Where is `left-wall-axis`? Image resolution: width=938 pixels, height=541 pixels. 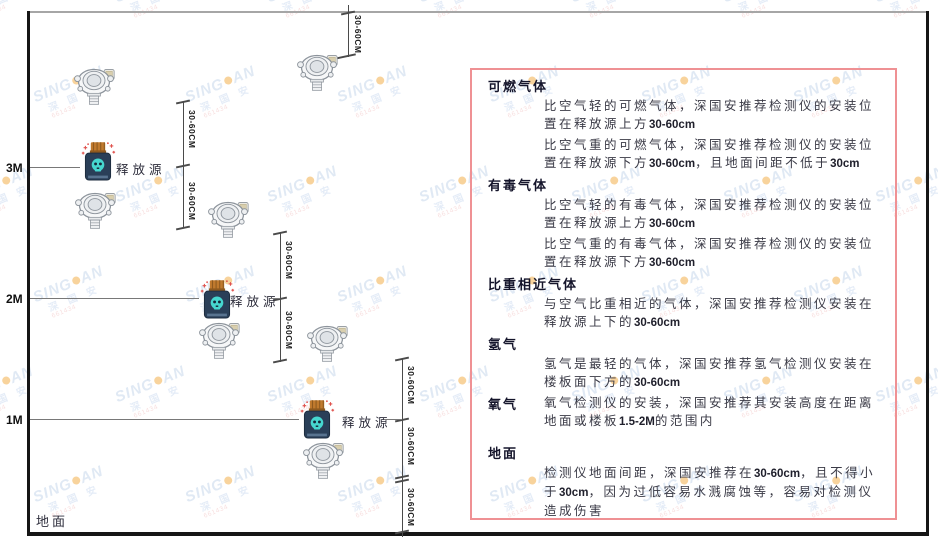
left-wall-axis is located at coordinates (28, 272).